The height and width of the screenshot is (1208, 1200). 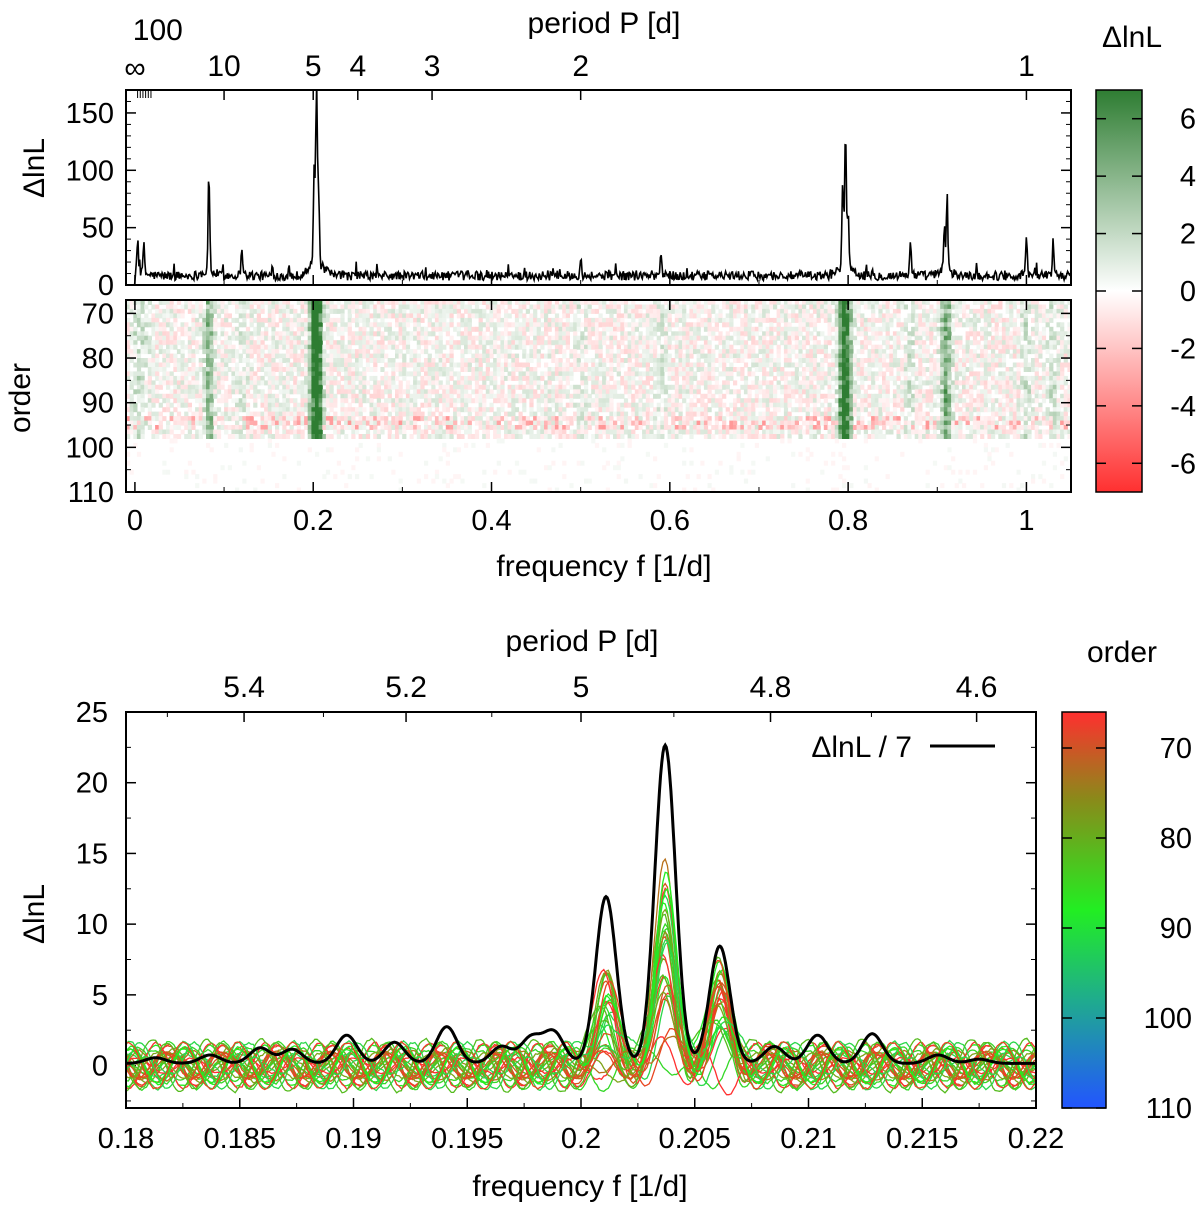 I want to click on top-period-tick-label: 3, so click(x=432, y=66).